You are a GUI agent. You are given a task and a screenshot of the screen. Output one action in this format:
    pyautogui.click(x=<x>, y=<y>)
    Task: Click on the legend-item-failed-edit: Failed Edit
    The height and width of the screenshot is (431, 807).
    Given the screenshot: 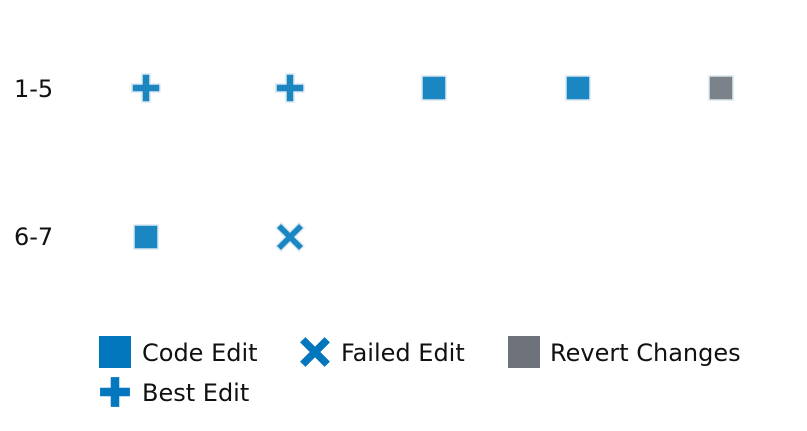 What is the action you would take?
    pyautogui.click(x=394, y=353)
    